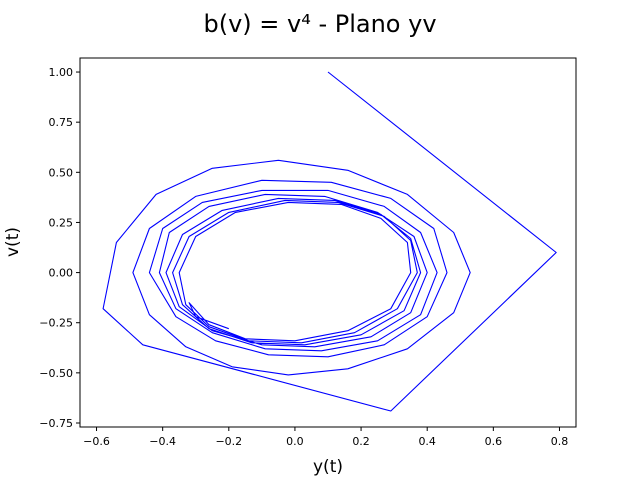 The width and height of the screenshot is (640, 480). I want to click on y-tick-label: −0.25, so click(56, 323).